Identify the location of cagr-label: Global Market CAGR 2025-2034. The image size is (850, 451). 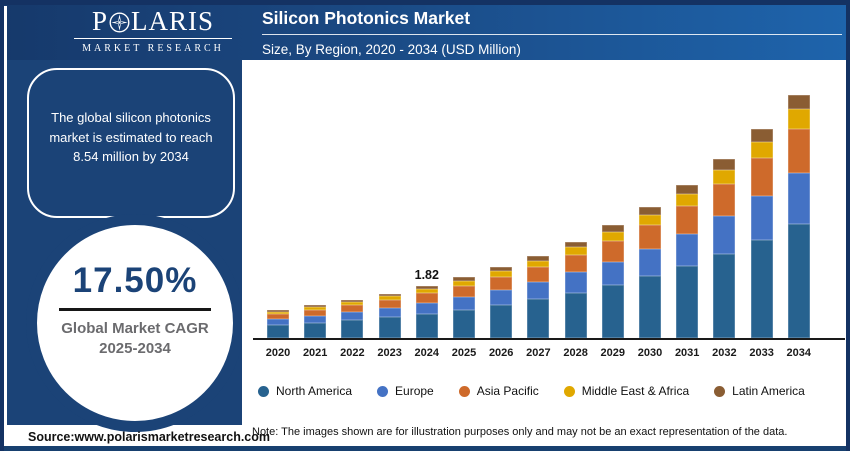
(135, 339).